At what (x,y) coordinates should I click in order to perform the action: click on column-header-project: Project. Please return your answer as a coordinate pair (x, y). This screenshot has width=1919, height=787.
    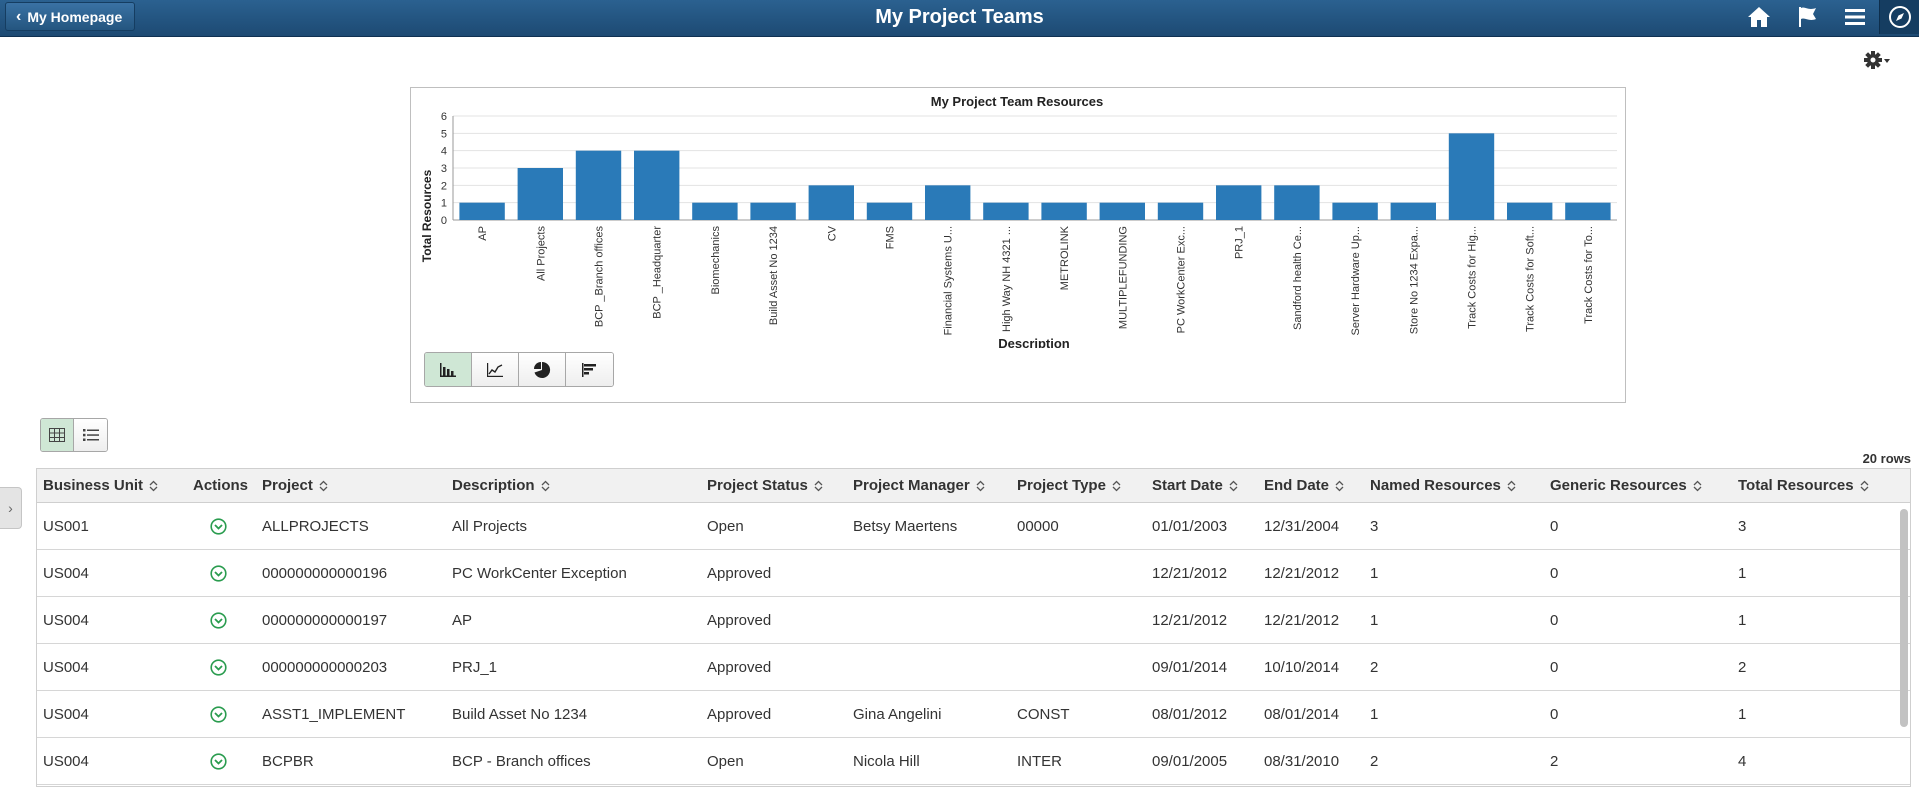
    Looking at the image, I should click on (295, 486).